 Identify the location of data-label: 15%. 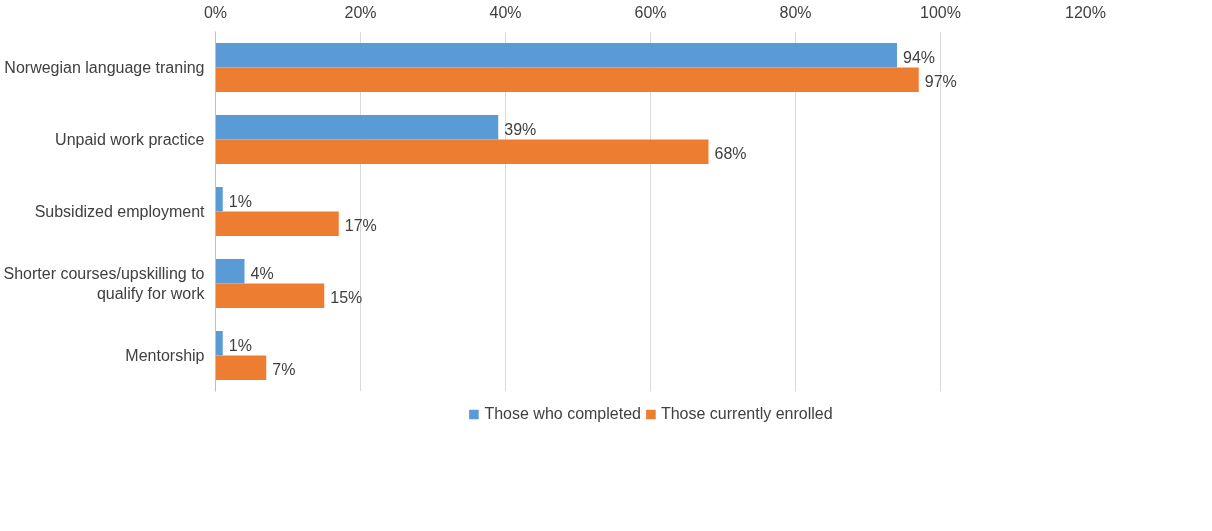
(346, 298).